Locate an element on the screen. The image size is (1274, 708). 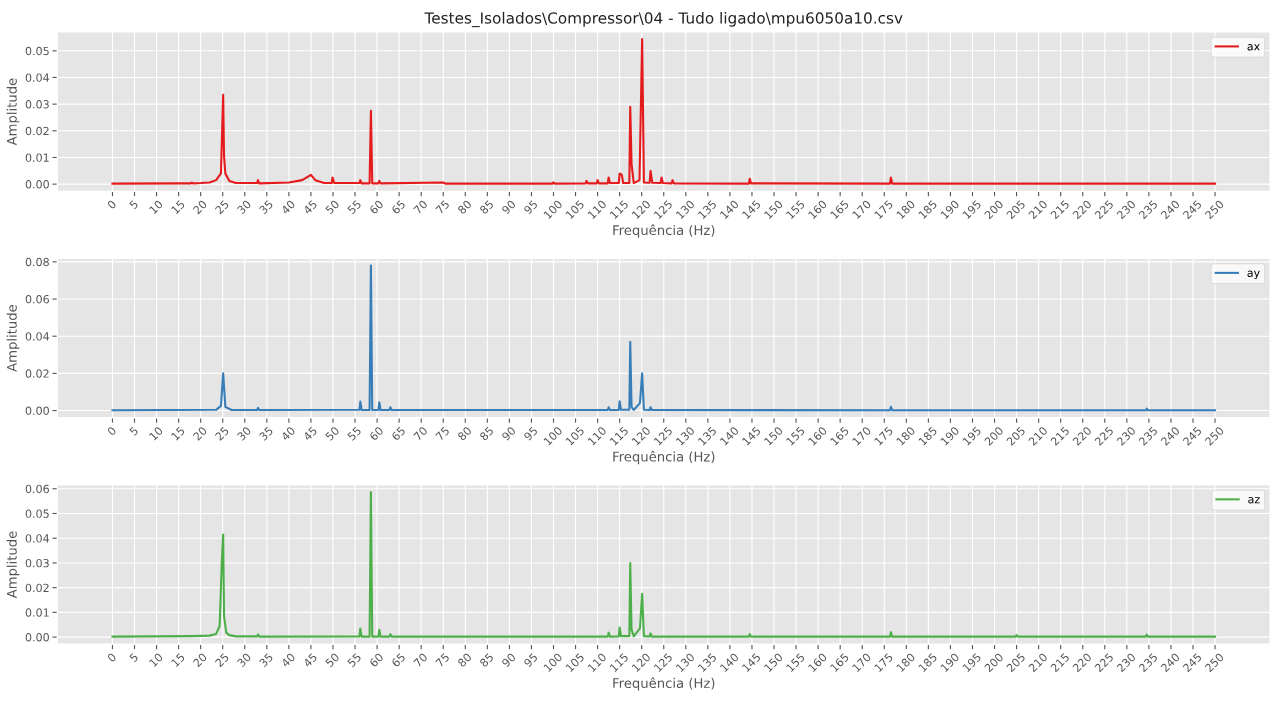
x-tick-label: 185 is located at coordinates (928, 436).